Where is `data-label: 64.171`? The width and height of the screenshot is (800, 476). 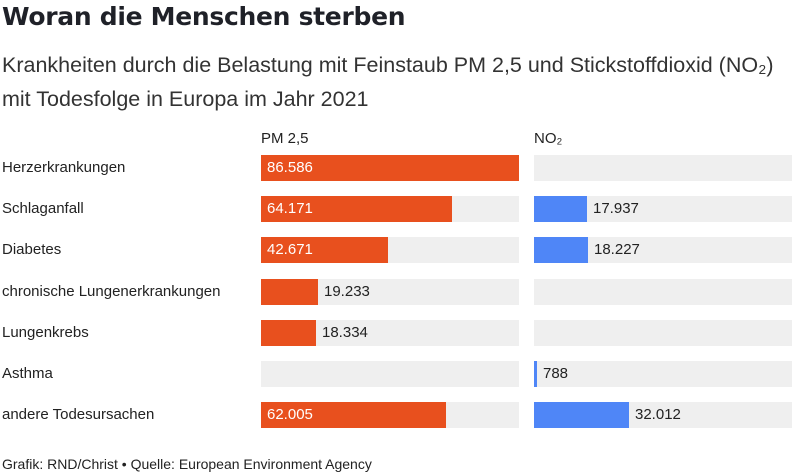 data-label: 64.171 is located at coordinates (290, 208).